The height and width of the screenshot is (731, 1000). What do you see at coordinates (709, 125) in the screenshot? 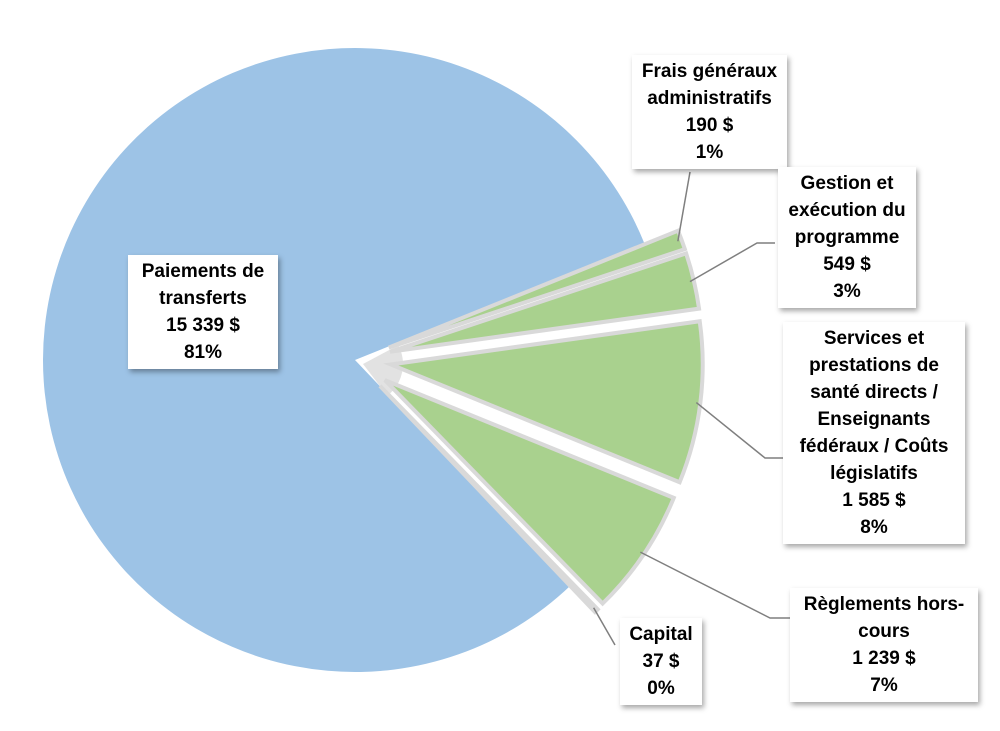
I see `label-amount: 190 $` at bounding box center [709, 125].